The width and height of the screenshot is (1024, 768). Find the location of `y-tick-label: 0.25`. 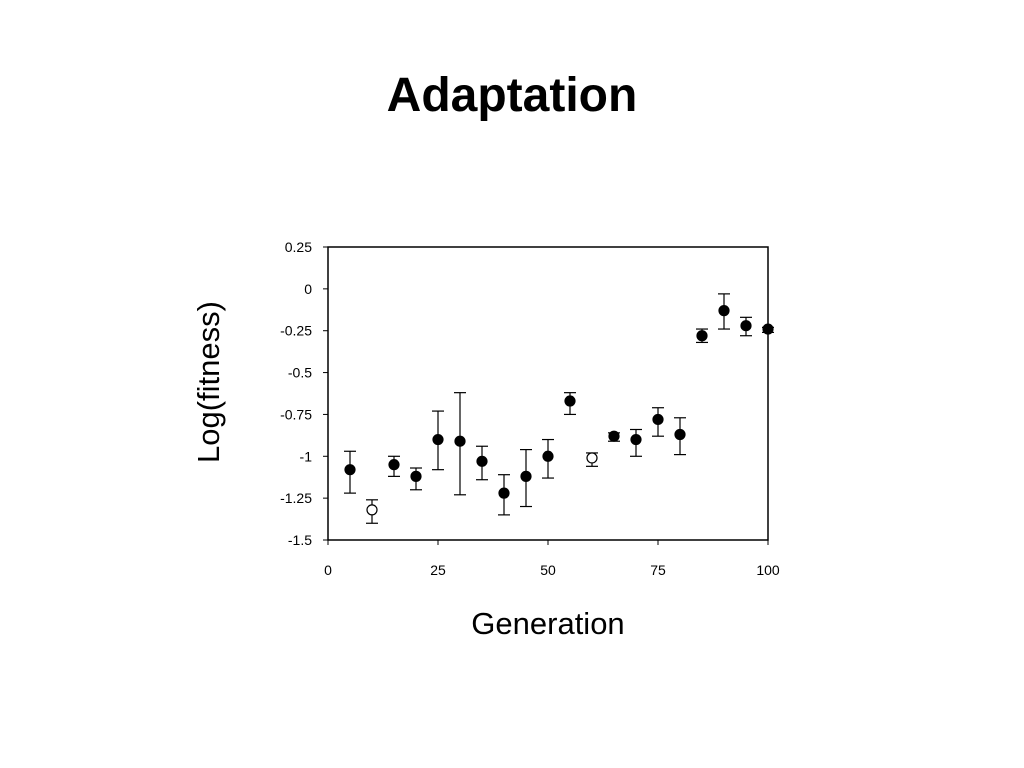

y-tick-label: 0.25 is located at coordinates (298, 247).